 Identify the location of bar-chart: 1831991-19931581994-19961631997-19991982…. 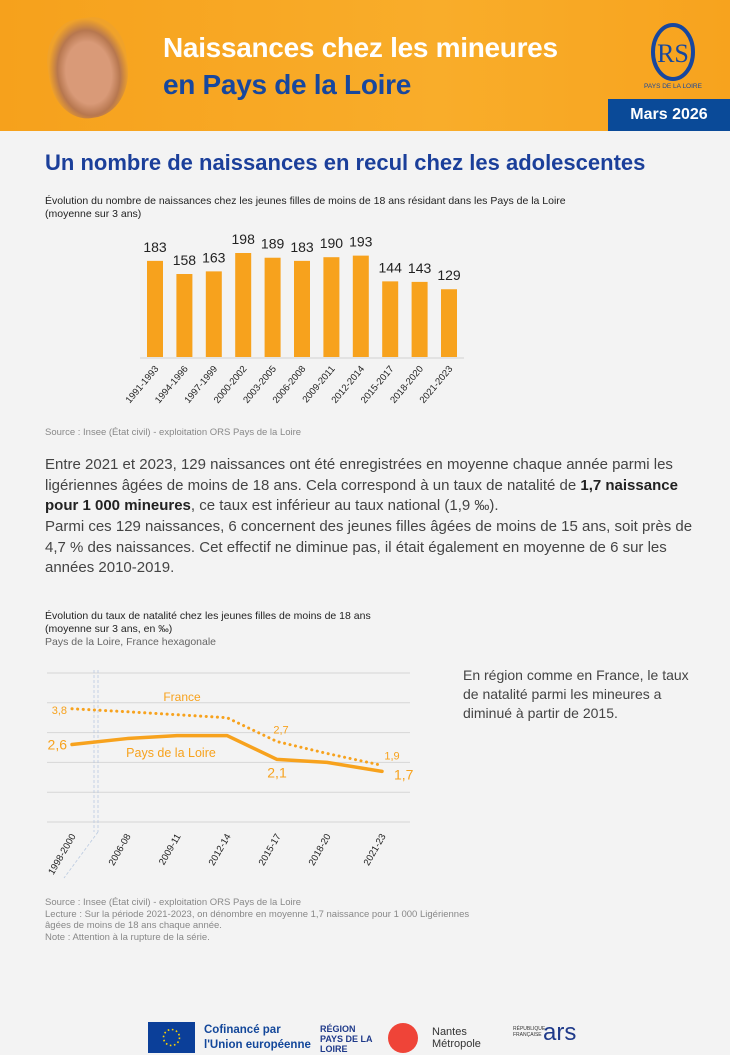
(294, 318).